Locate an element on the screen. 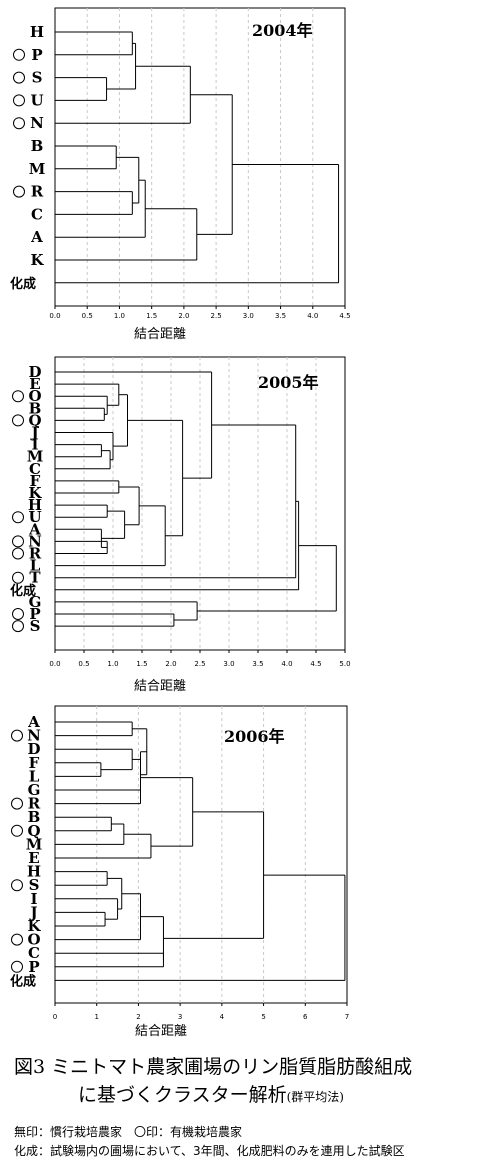 The image size is (502, 1163). p2-tick-label: 5.0 is located at coordinates (344, 664).